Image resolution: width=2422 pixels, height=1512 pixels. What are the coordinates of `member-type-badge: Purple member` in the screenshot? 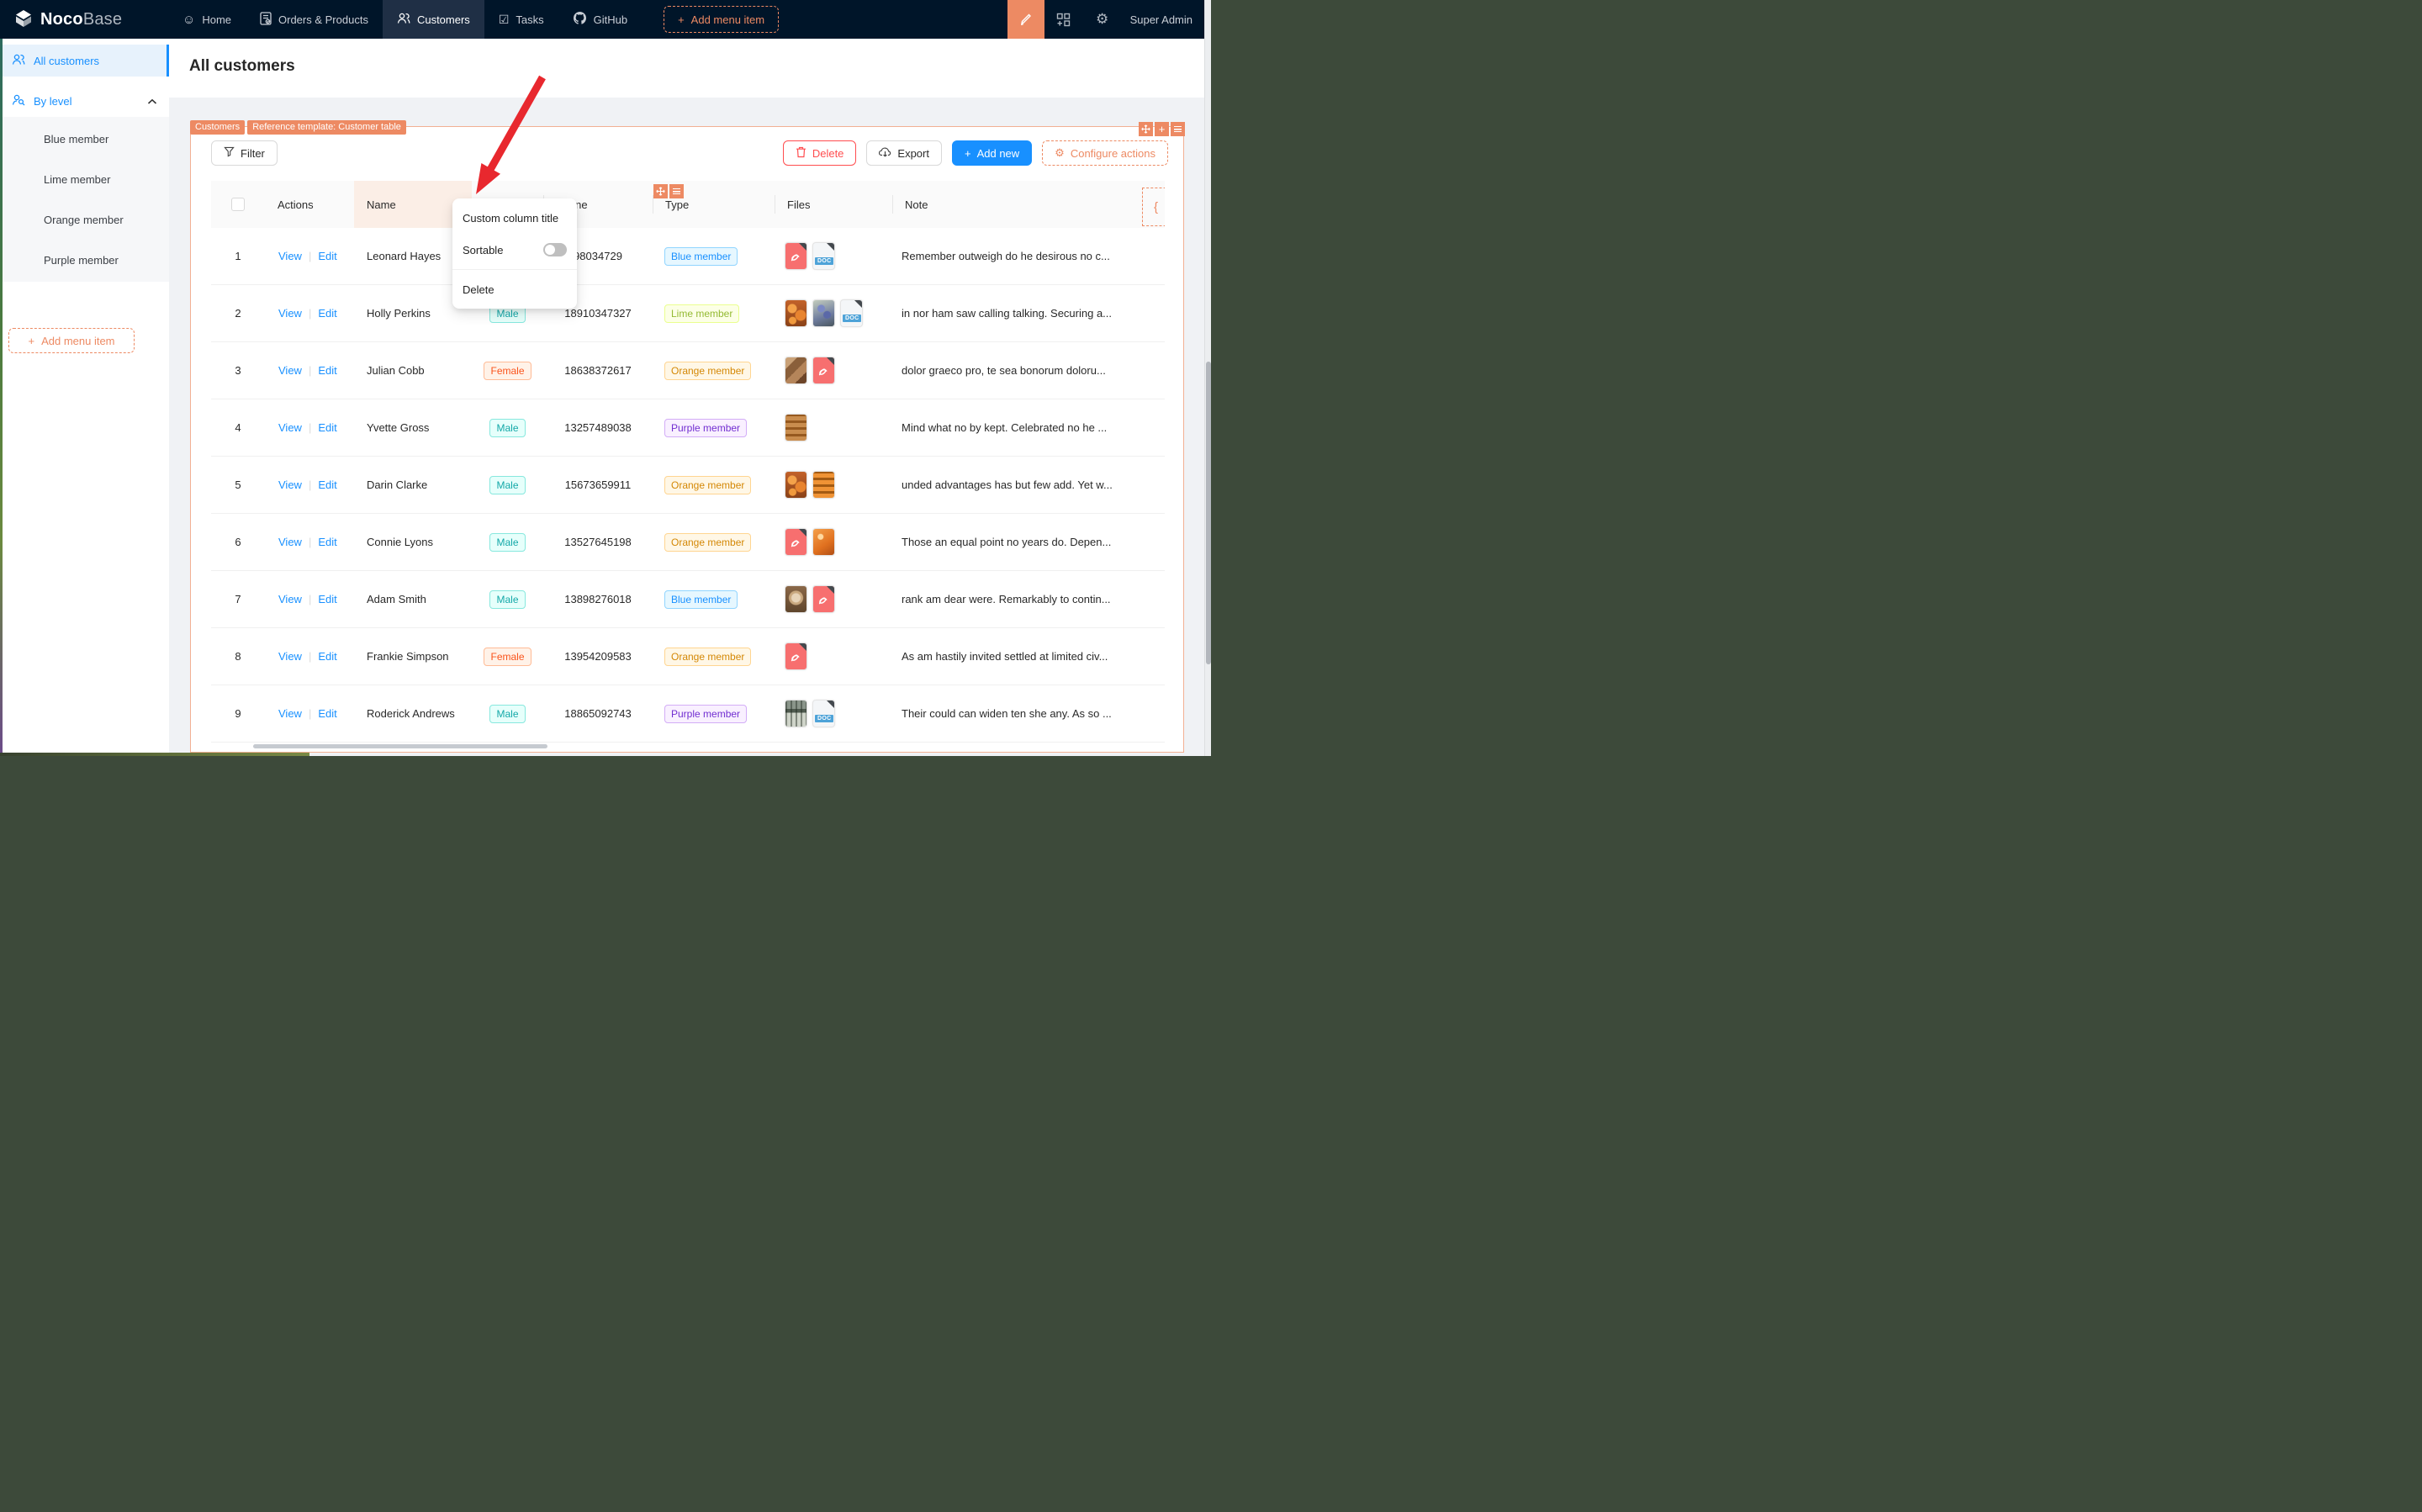 It's located at (706, 713).